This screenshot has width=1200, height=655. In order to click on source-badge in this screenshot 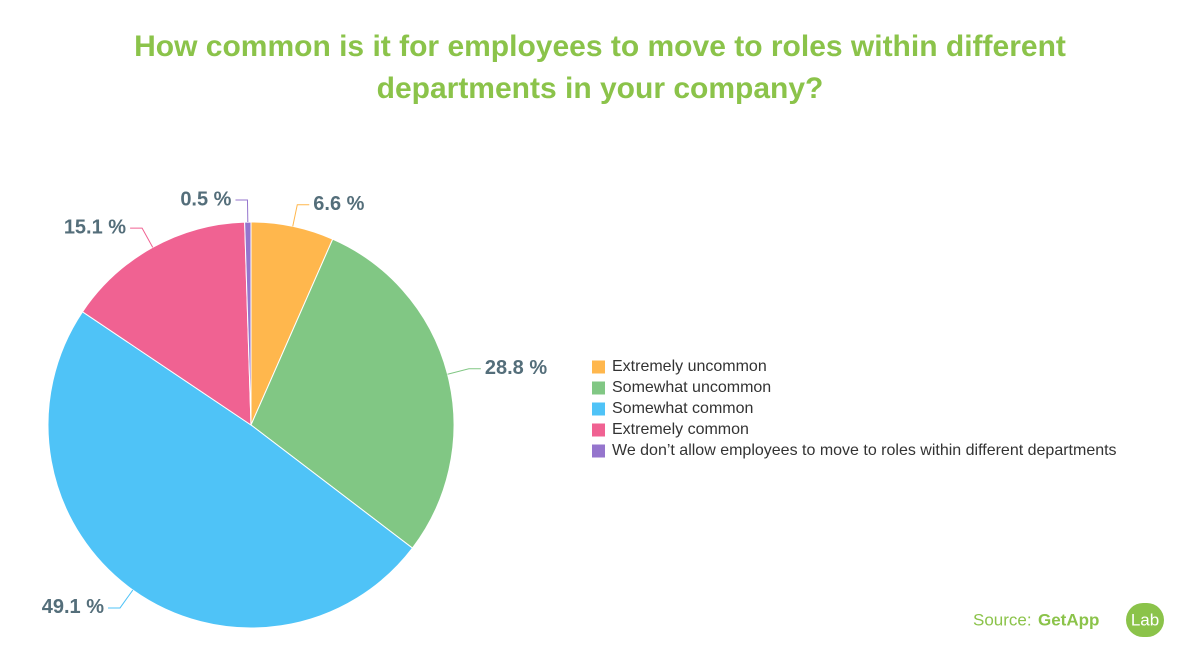, I will do `click(1145, 620)`.